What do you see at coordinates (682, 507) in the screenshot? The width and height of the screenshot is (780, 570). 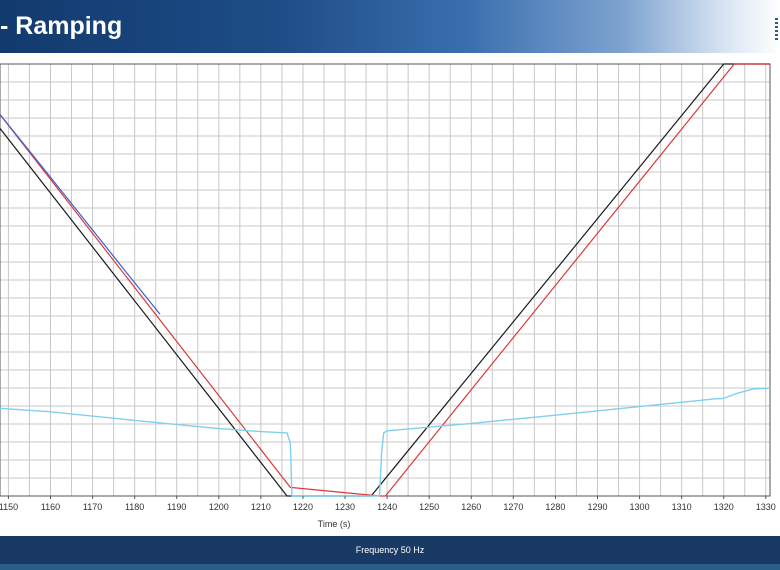 I see `x-tick-label: 1310` at bounding box center [682, 507].